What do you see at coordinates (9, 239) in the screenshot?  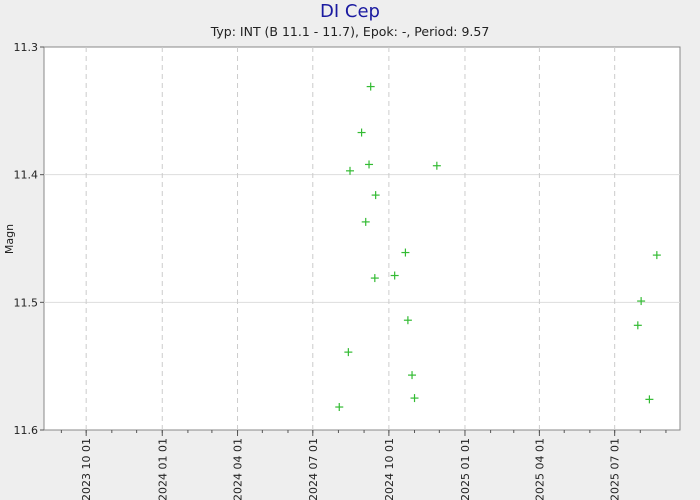 I see `y-axis-label: Magn` at bounding box center [9, 239].